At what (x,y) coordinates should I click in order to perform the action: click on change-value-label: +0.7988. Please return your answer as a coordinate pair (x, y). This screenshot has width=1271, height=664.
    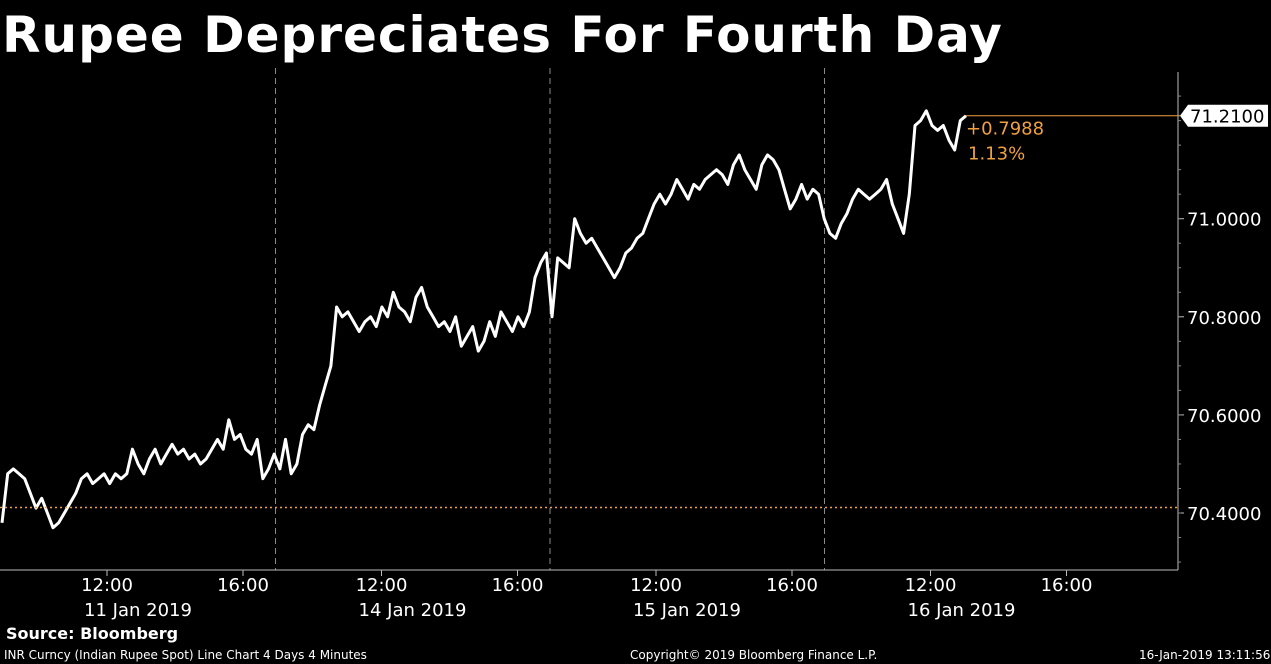
    Looking at the image, I should click on (1005, 129).